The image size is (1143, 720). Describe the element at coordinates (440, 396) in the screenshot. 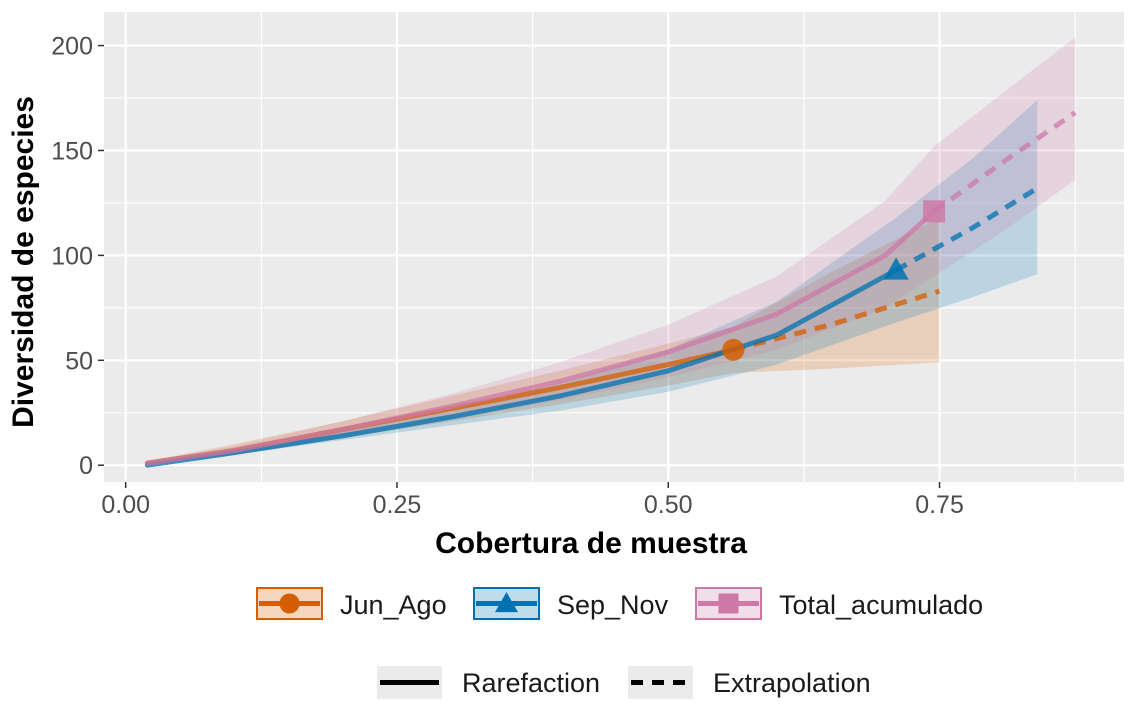

I see `band-rarefaction-jun-ago` at that location.